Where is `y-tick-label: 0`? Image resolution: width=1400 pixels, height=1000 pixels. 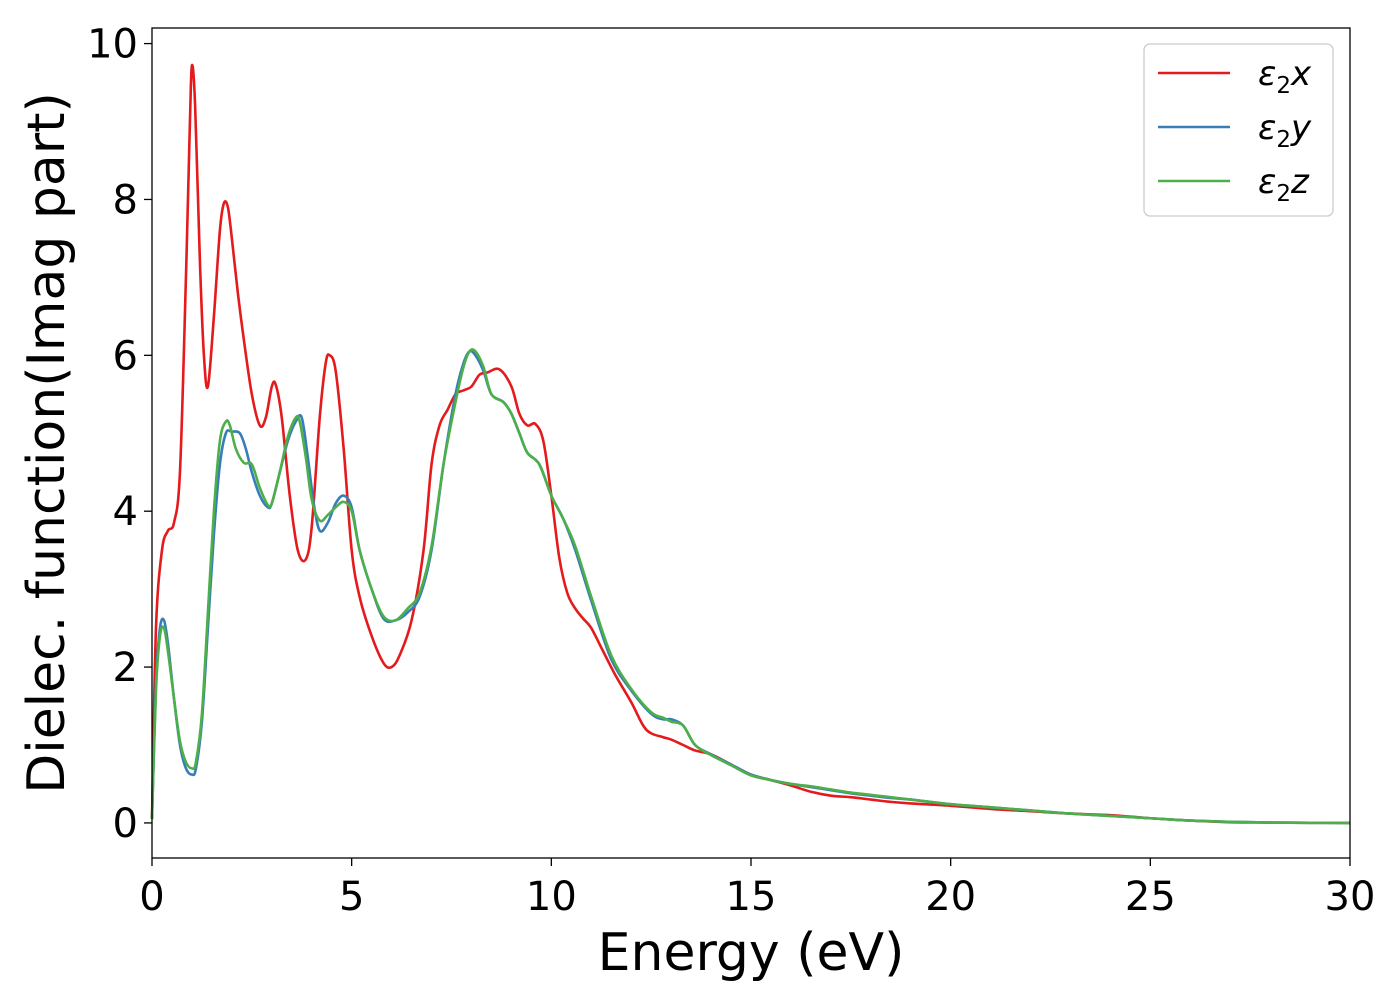
y-tick-label: 0 is located at coordinates (125, 824).